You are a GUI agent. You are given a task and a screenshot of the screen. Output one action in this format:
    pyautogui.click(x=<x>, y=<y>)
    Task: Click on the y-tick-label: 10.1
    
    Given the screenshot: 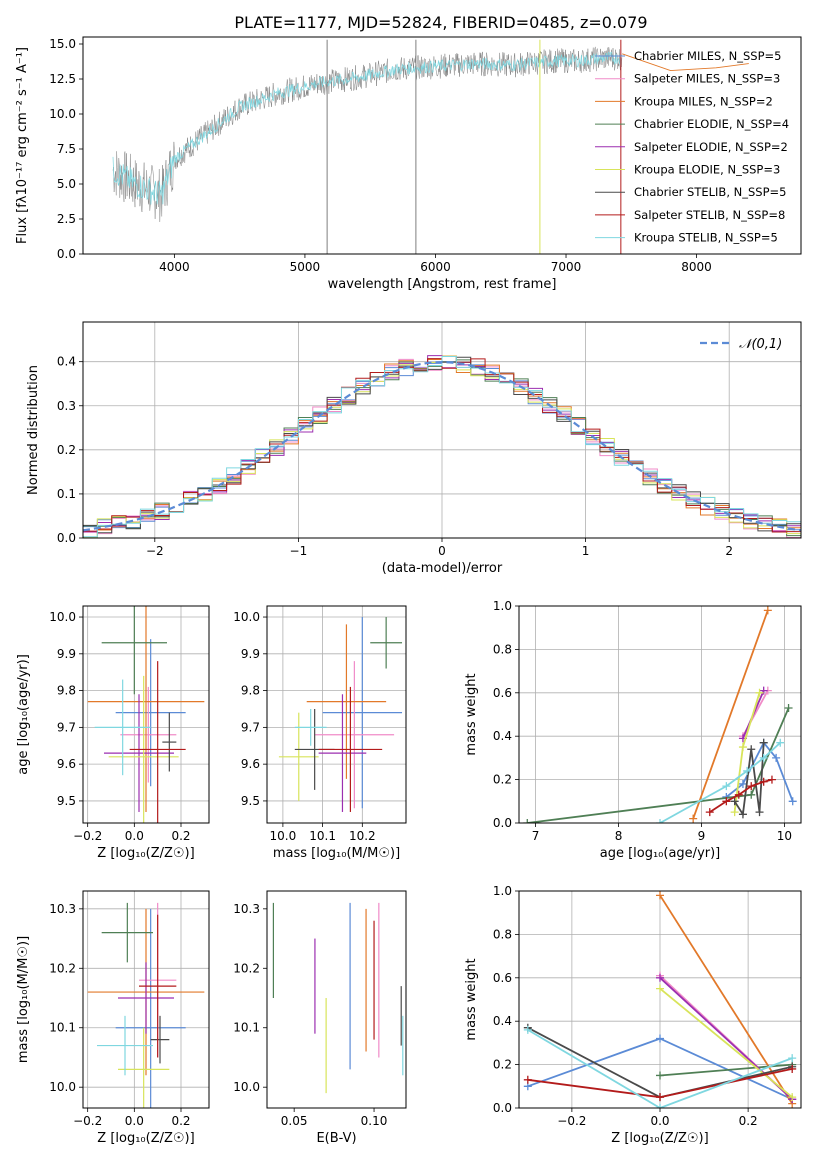 What is the action you would take?
    pyautogui.click(x=246, y=1028)
    